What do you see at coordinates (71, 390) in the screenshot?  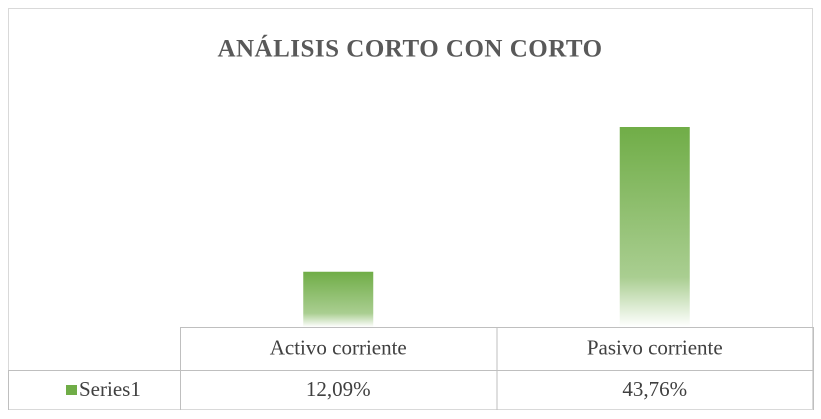 I see `legend-key` at bounding box center [71, 390].